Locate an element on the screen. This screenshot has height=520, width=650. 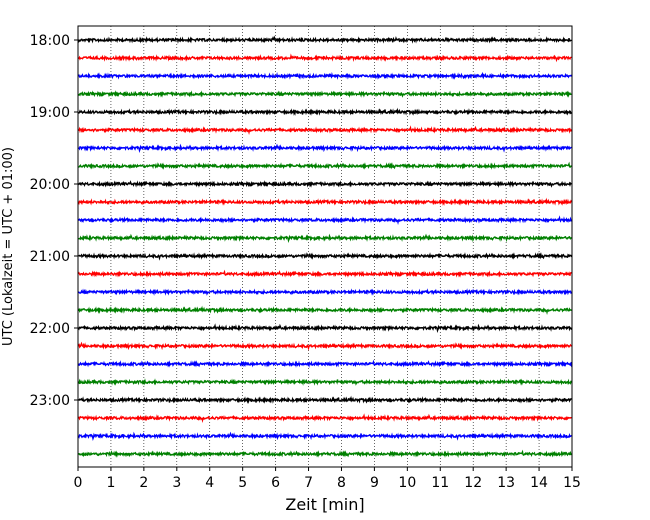
x-tick-label: 15 is located at coordinates (572, 483).